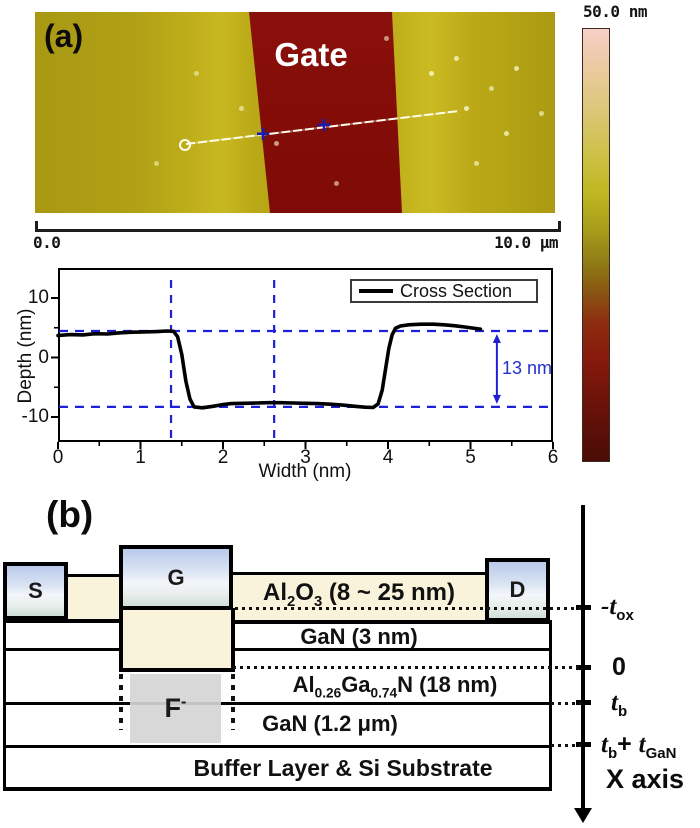  What do you see at coordinates (583, 607) in the screenshot?
I see `tox-tick` at bounding box center [583, 607].